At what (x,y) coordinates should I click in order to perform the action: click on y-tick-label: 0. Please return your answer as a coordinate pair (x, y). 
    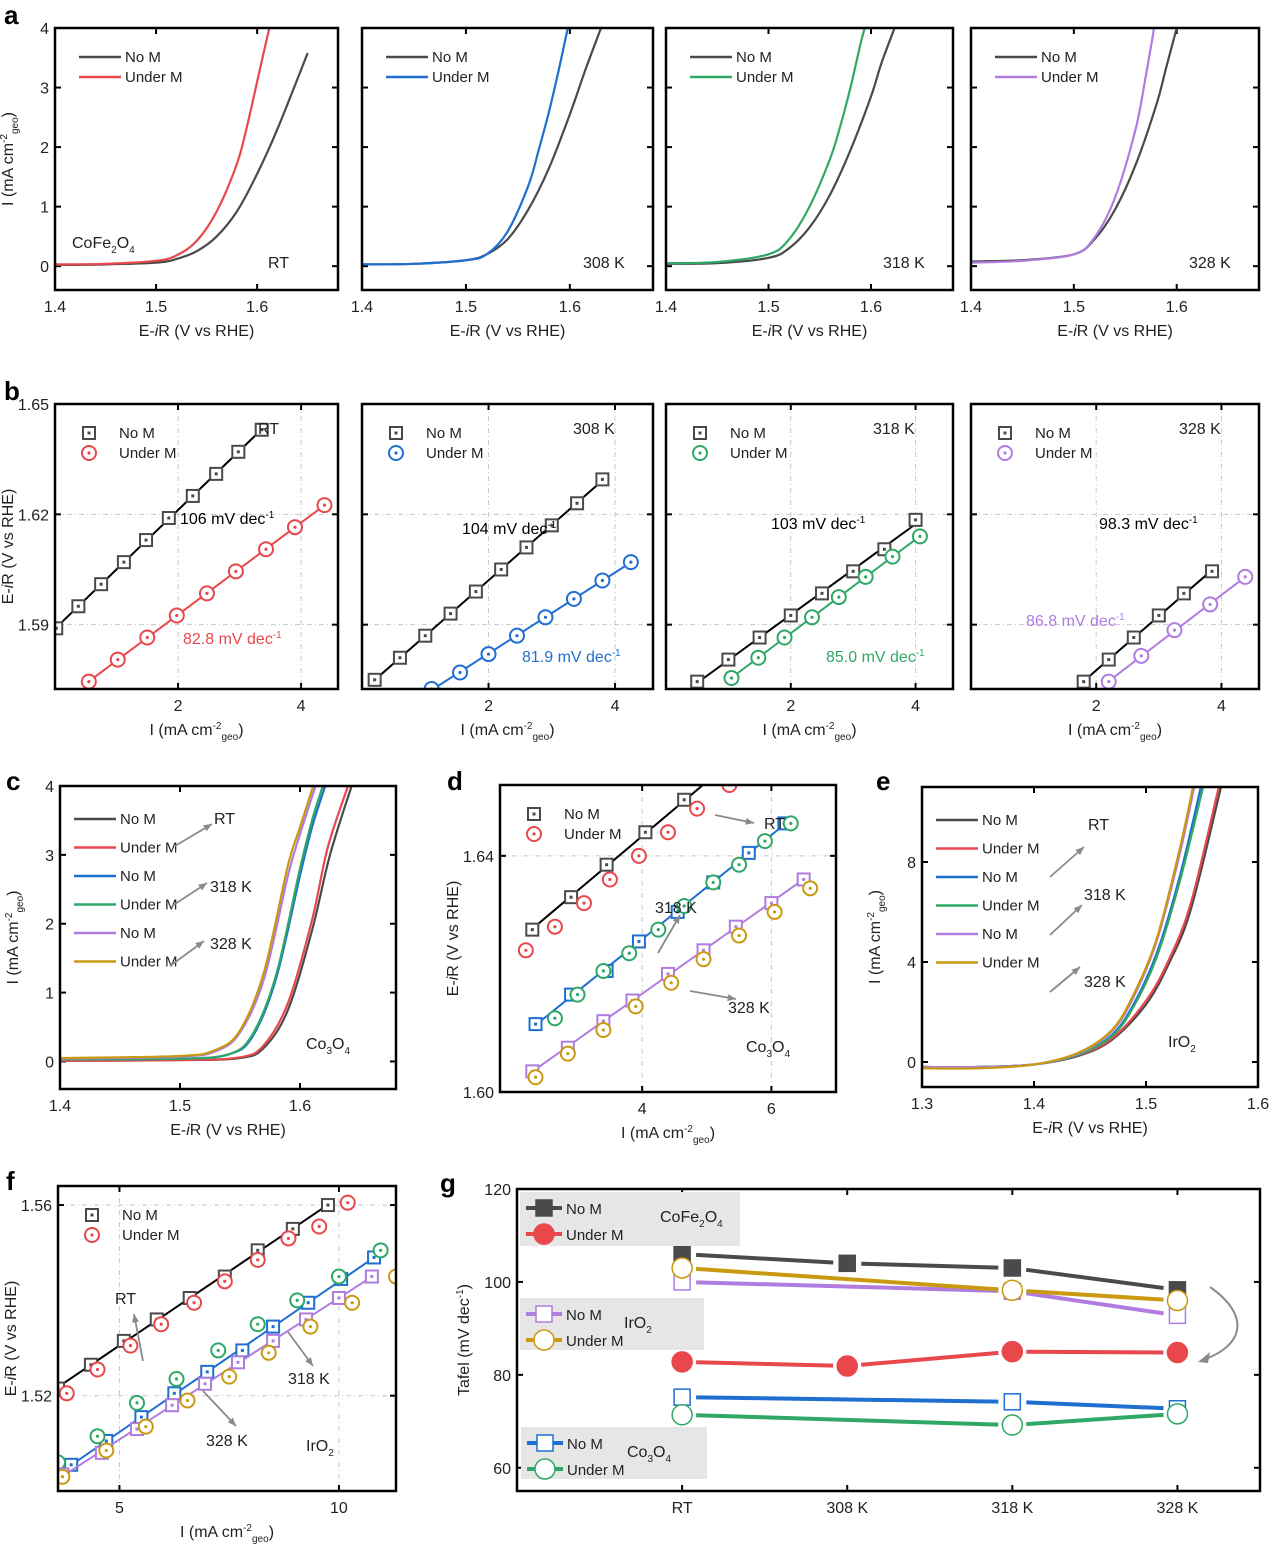
    Looking at the image, I should click on (911, 1063).